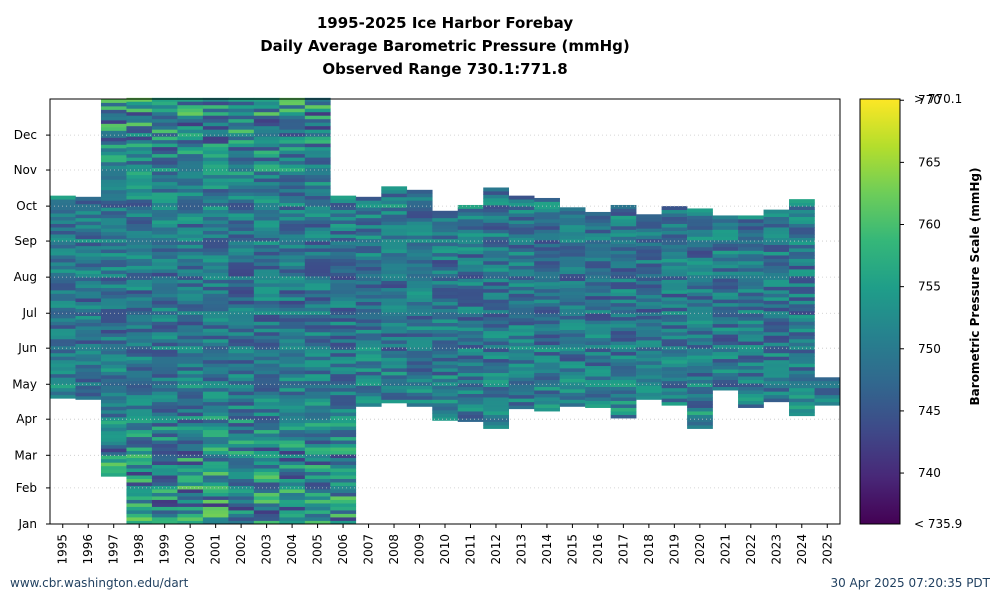 The image size is (1000, 600). What do you see at coordinates (99, 583) in the screenshot?
I see `credit-link: www.cbr.washington.edu/dart` at bounding box center [99, 583].